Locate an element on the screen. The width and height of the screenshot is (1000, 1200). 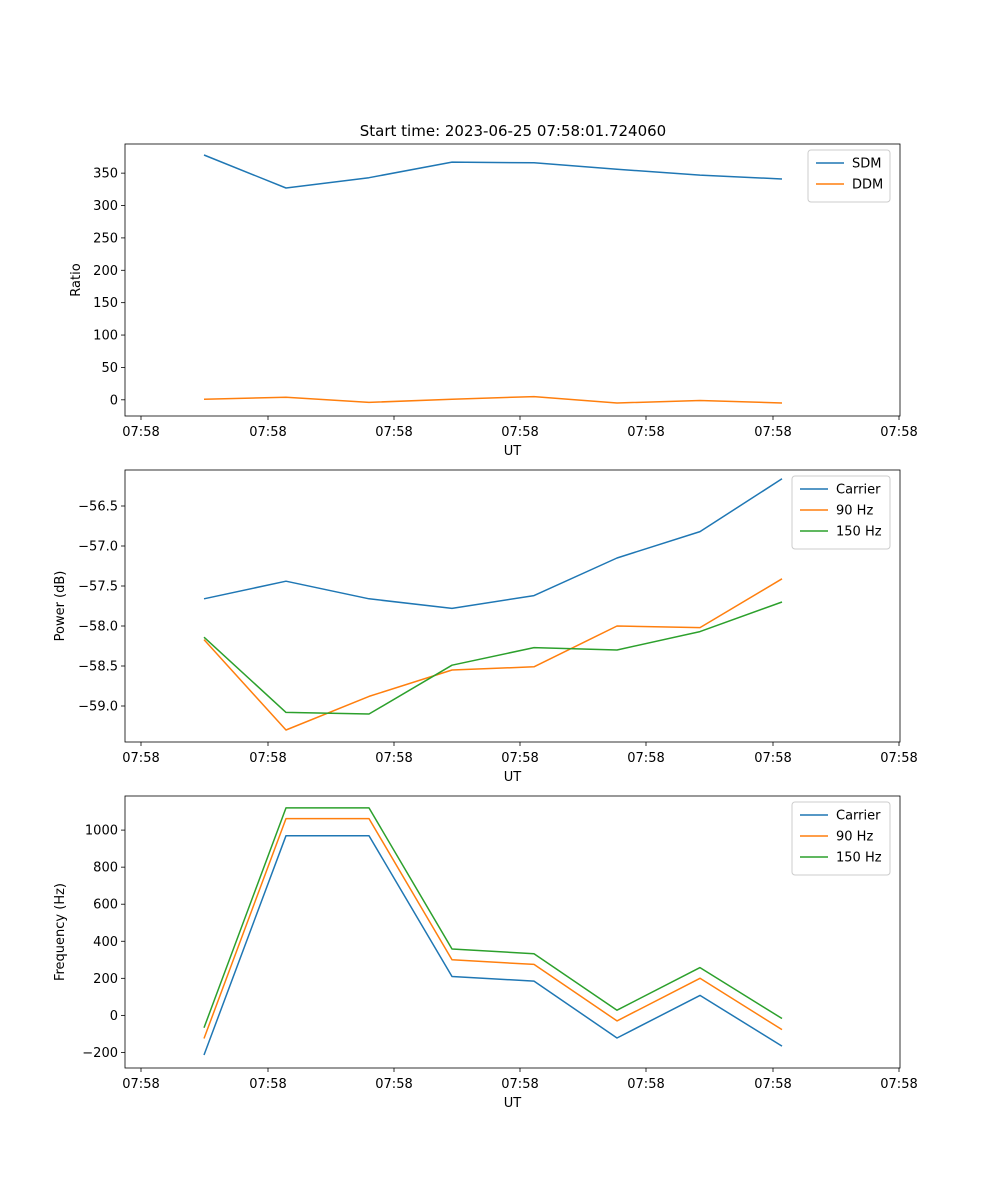
series-line-sdm is located at coordinates (493, 171).